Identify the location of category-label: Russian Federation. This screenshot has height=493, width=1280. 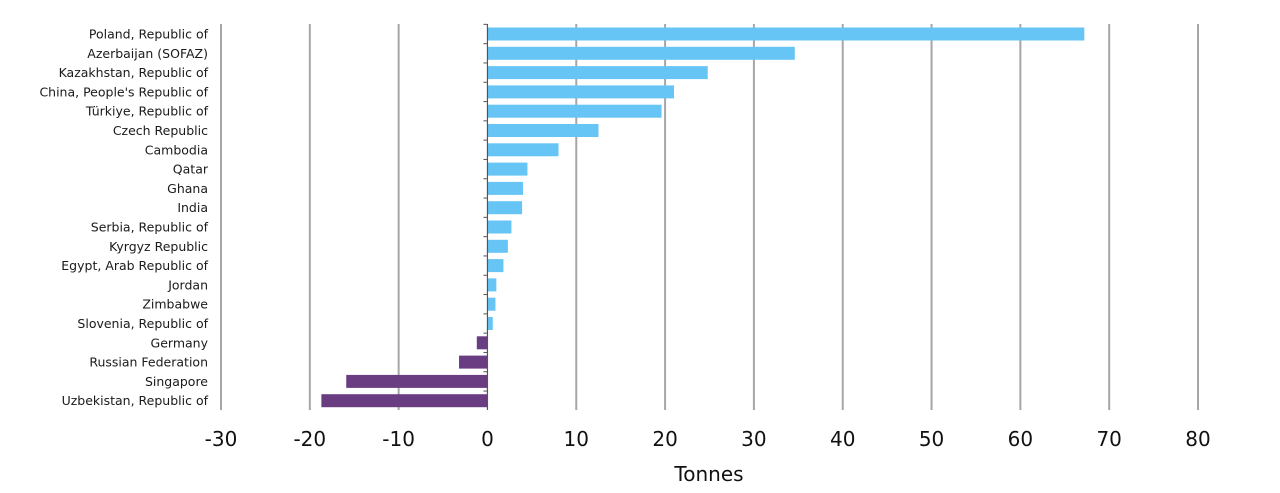
(148, 362).